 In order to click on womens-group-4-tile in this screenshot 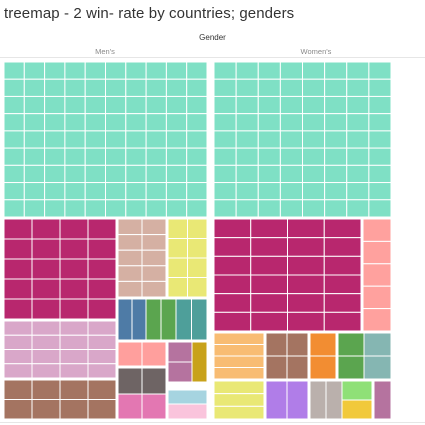, I will do `click(239, 387)`.